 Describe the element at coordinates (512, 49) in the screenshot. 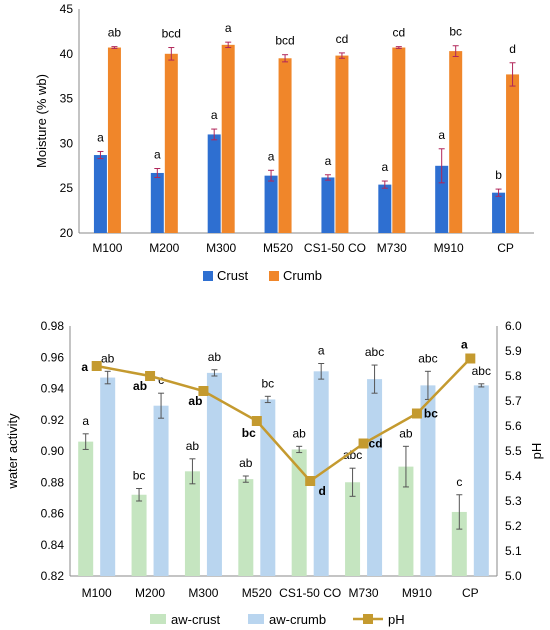

I see `moisture-significance-label: d` at that location.